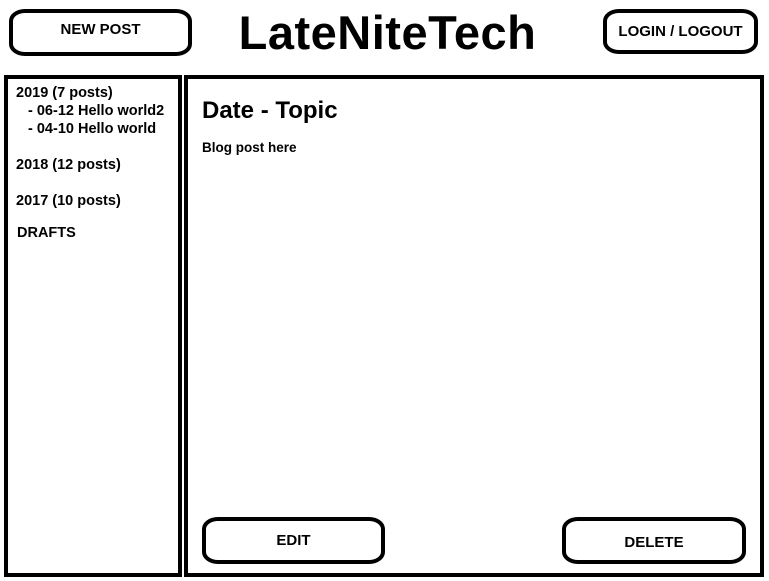 The width and height of the screenshot is (769, 581). I want to click on sidebar-drafts: DRAFTS, so click(46, 233).